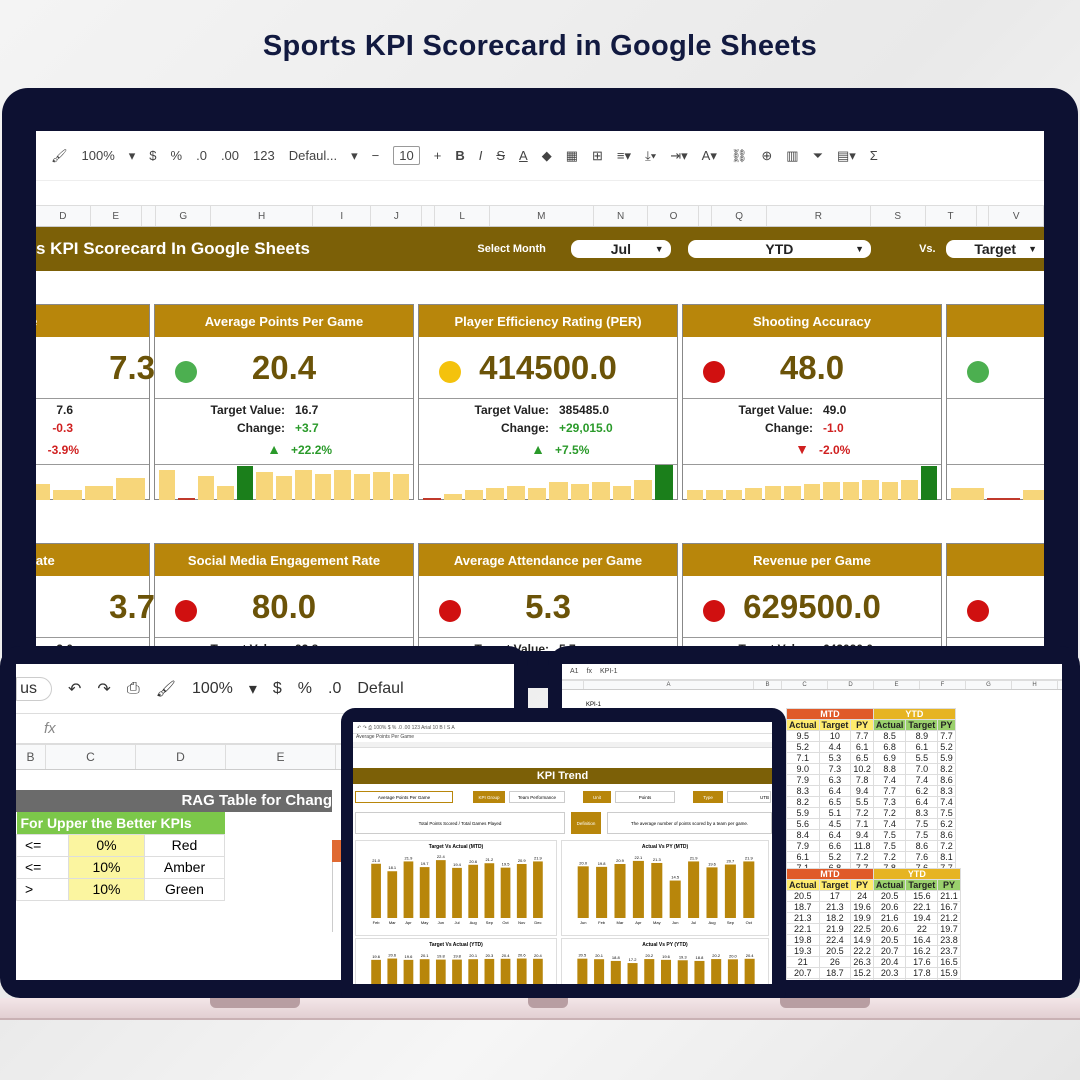 The height and width of the screenshot is (1080, 1080). What do you see at coordinates (835, 802) in the screenshot?
I see `cell: 6.5` at bounding box center [835, 802].